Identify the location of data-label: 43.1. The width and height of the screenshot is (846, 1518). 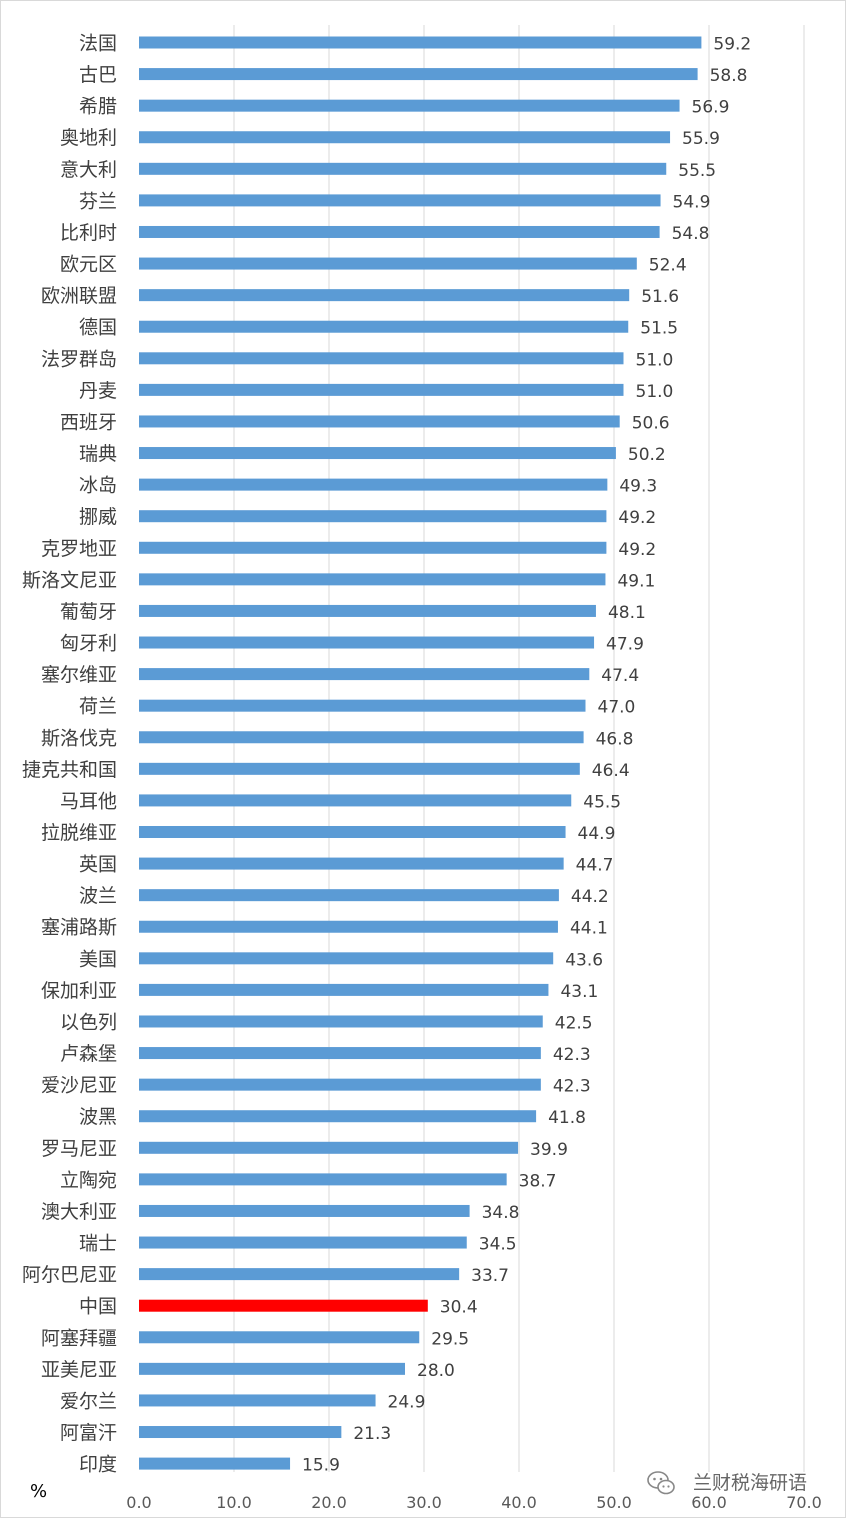
(579, 992).